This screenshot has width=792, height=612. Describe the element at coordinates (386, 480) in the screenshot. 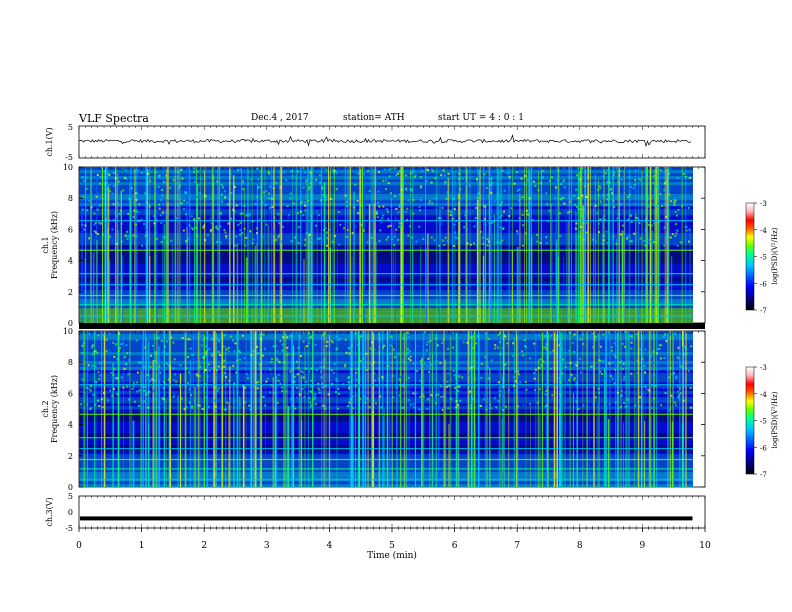

I see `narrowband-line` at that location.